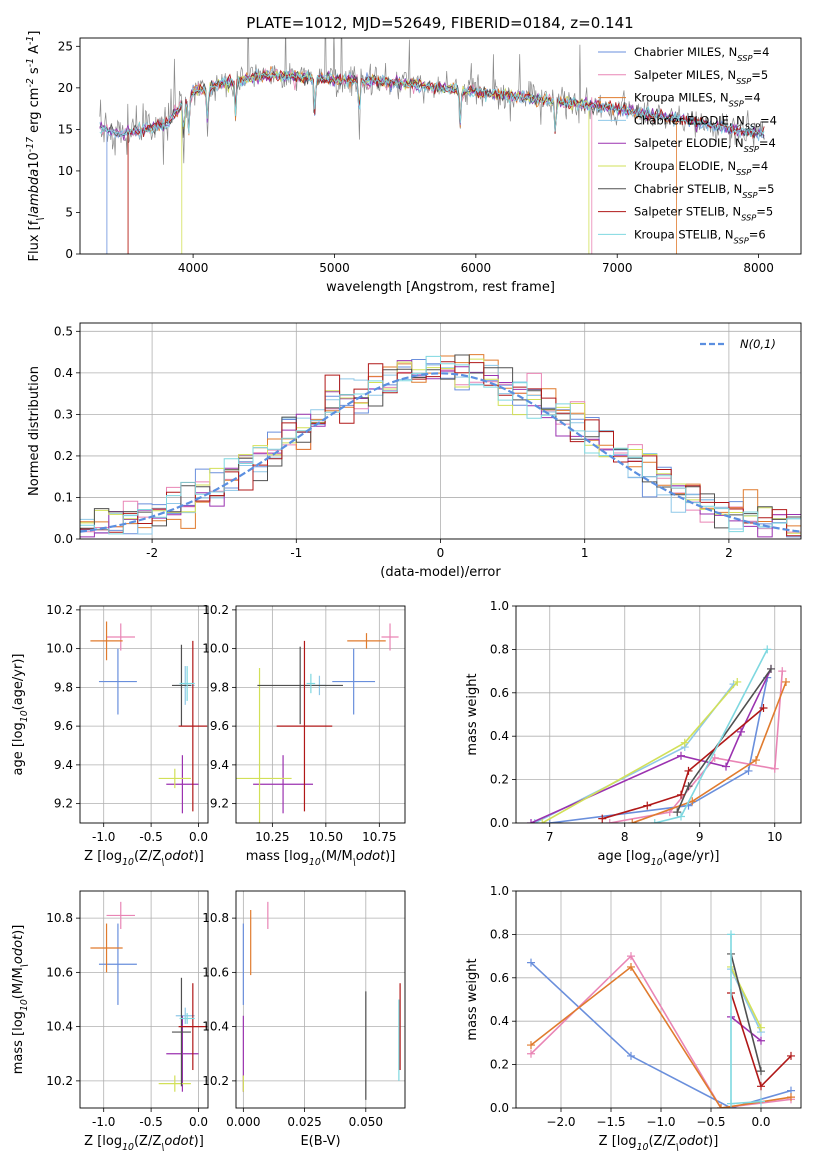 The width and height of the screenshot is (819, 1170). I want to click on x-tick-label: 6000, so click(476, 268).